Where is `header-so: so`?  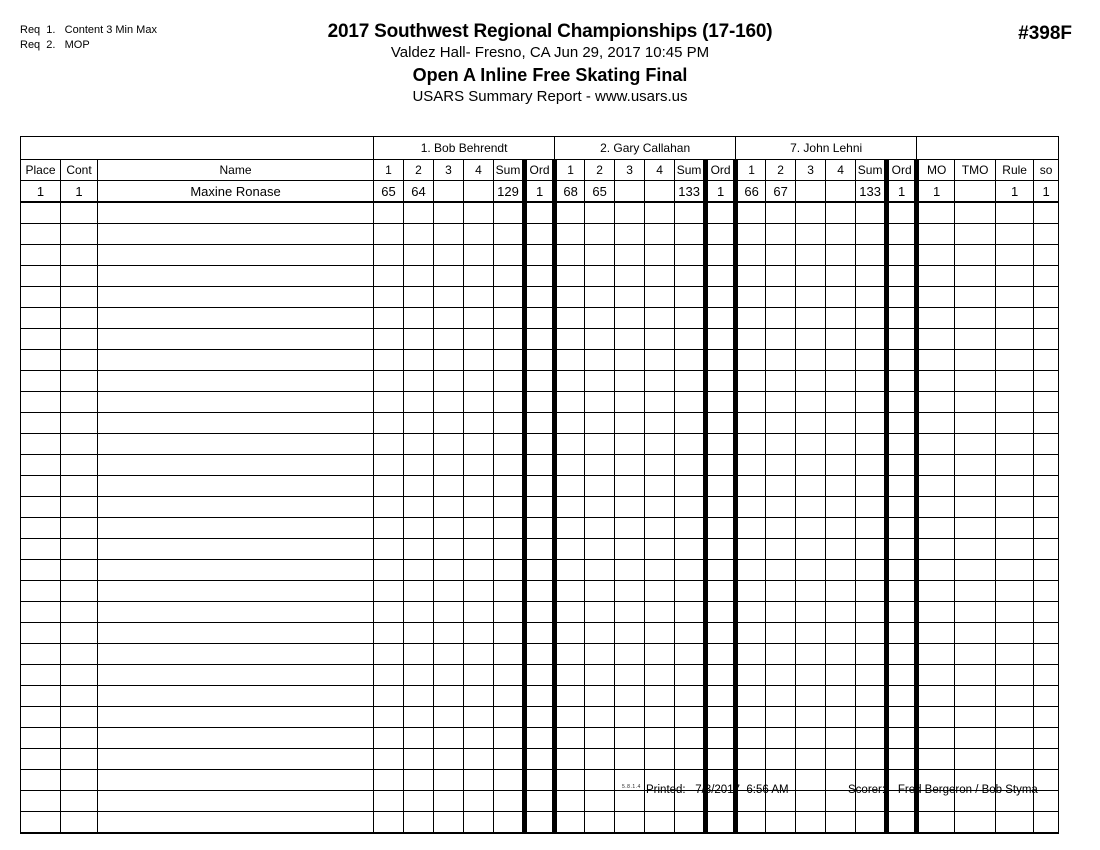
header-so: so is located at coordinates (1046, 170).